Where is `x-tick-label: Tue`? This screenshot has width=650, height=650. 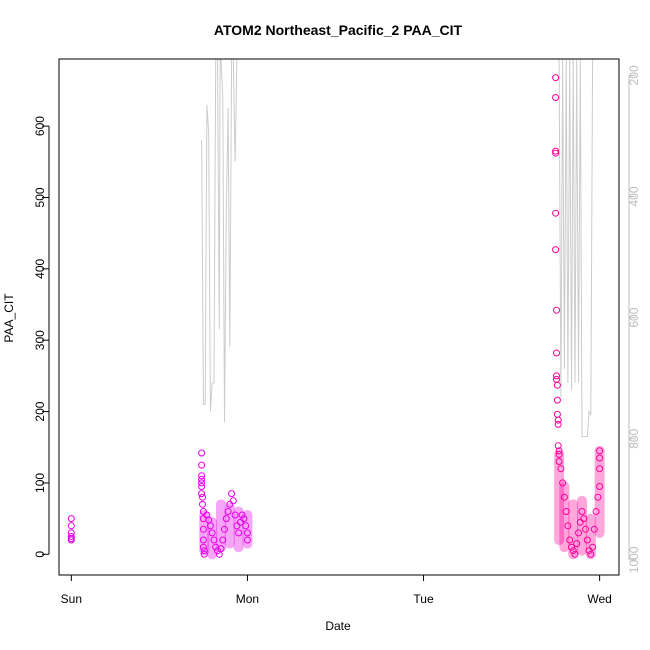
x-tick-label: Tue is located at coordinates (423, 599).